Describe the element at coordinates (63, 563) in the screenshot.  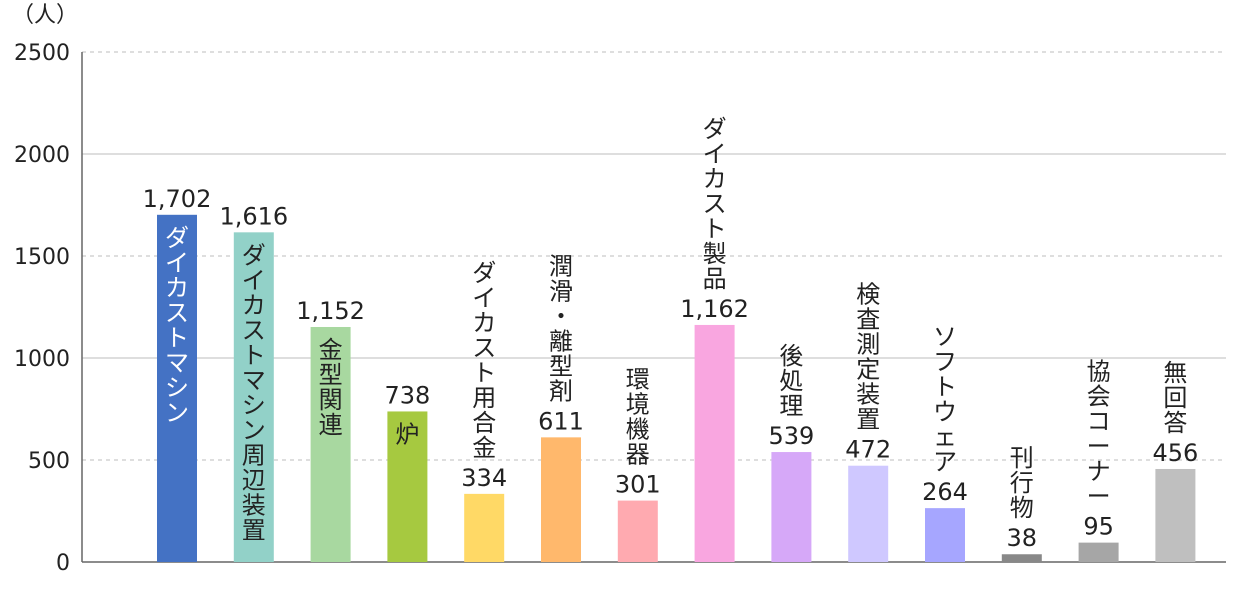
I see `y-tick-label: 0` at that location.